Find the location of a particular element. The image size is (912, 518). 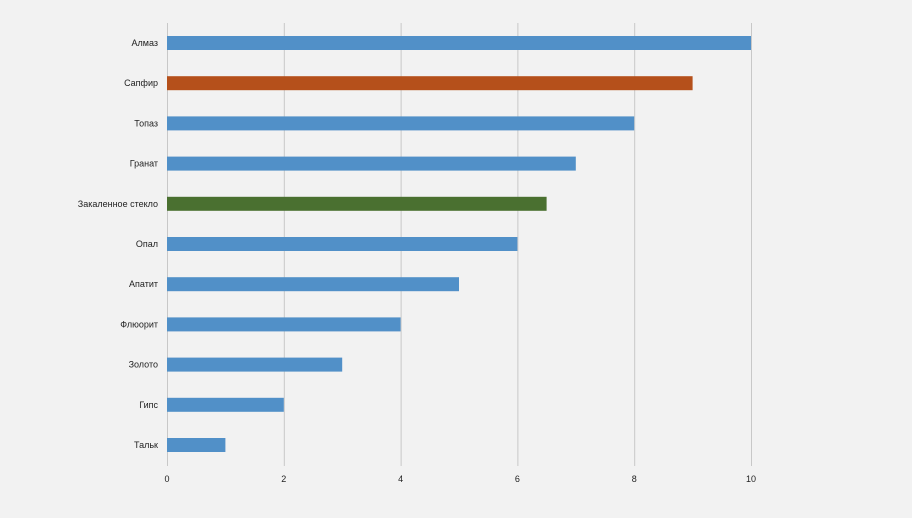

category-label: Апатит is located at coordinates (143, 284).